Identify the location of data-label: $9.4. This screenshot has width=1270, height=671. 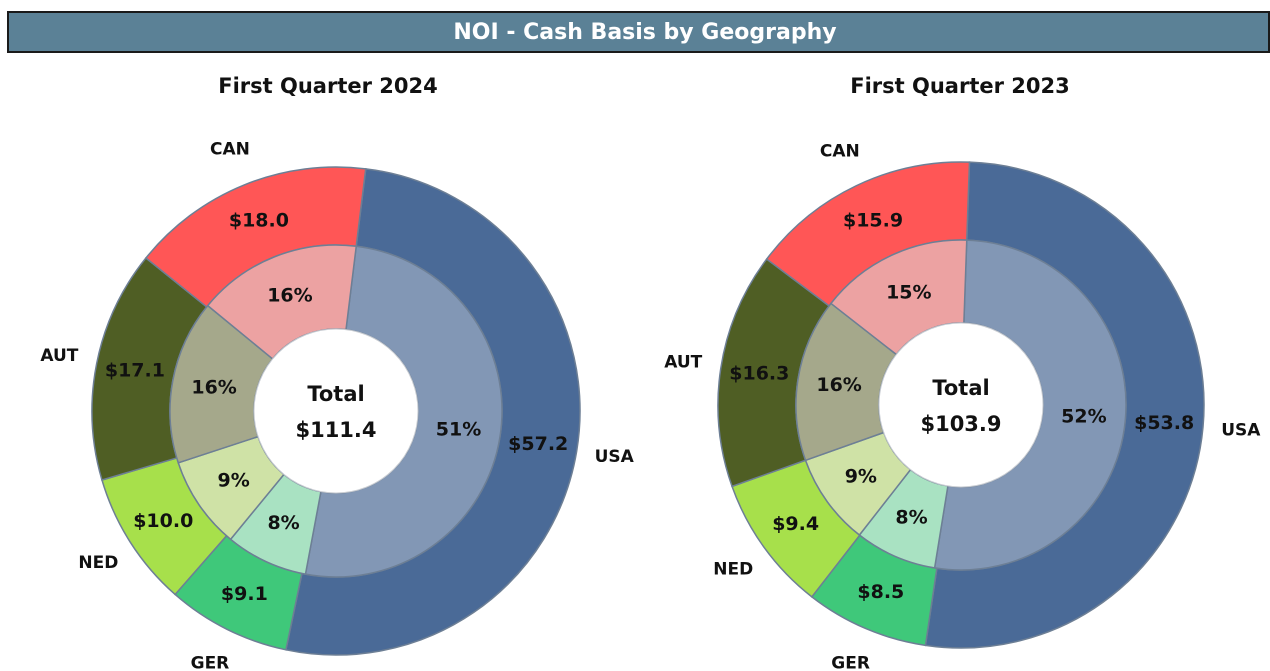
(795, 524).